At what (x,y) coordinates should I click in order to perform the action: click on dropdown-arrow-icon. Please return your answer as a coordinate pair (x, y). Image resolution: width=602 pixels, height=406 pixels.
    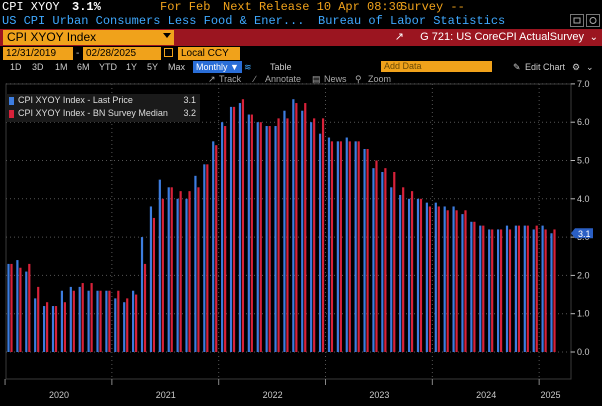
    Looking at the image, I should click on (167, 35).